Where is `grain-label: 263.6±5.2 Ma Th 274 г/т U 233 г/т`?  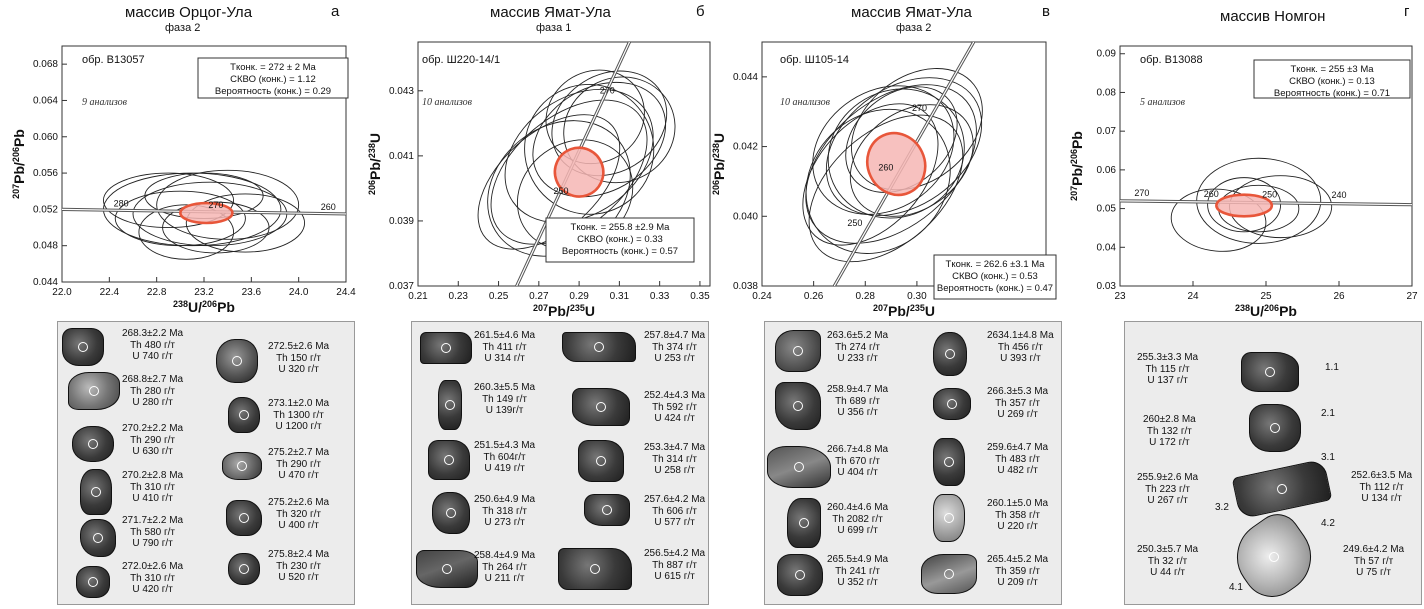 grain-label: 263.6±5.2 Ma Th 274 г/т U 233 г/т is located at coordinates (858, 347).